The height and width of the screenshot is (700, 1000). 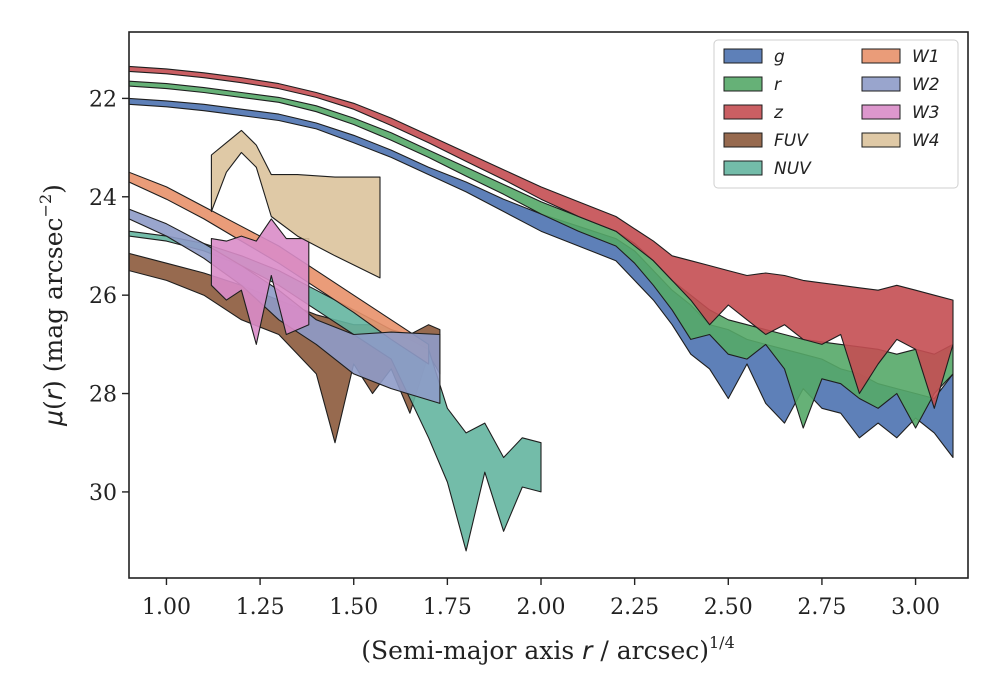 I want to click on x-tick-label: 1.75, so click(x=447, y=607).